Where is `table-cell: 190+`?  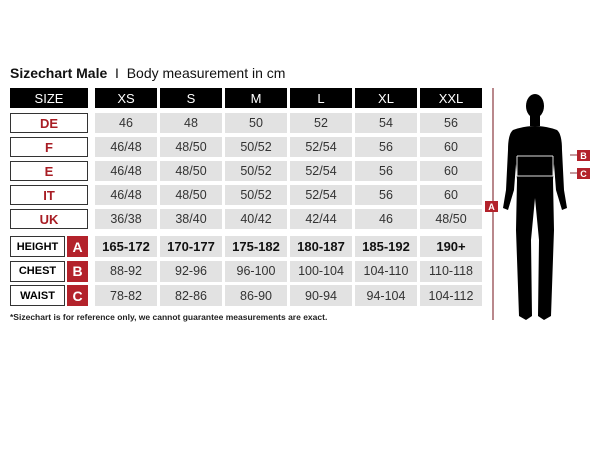 table-cell: 190+ is located at coordinates (451, 246).